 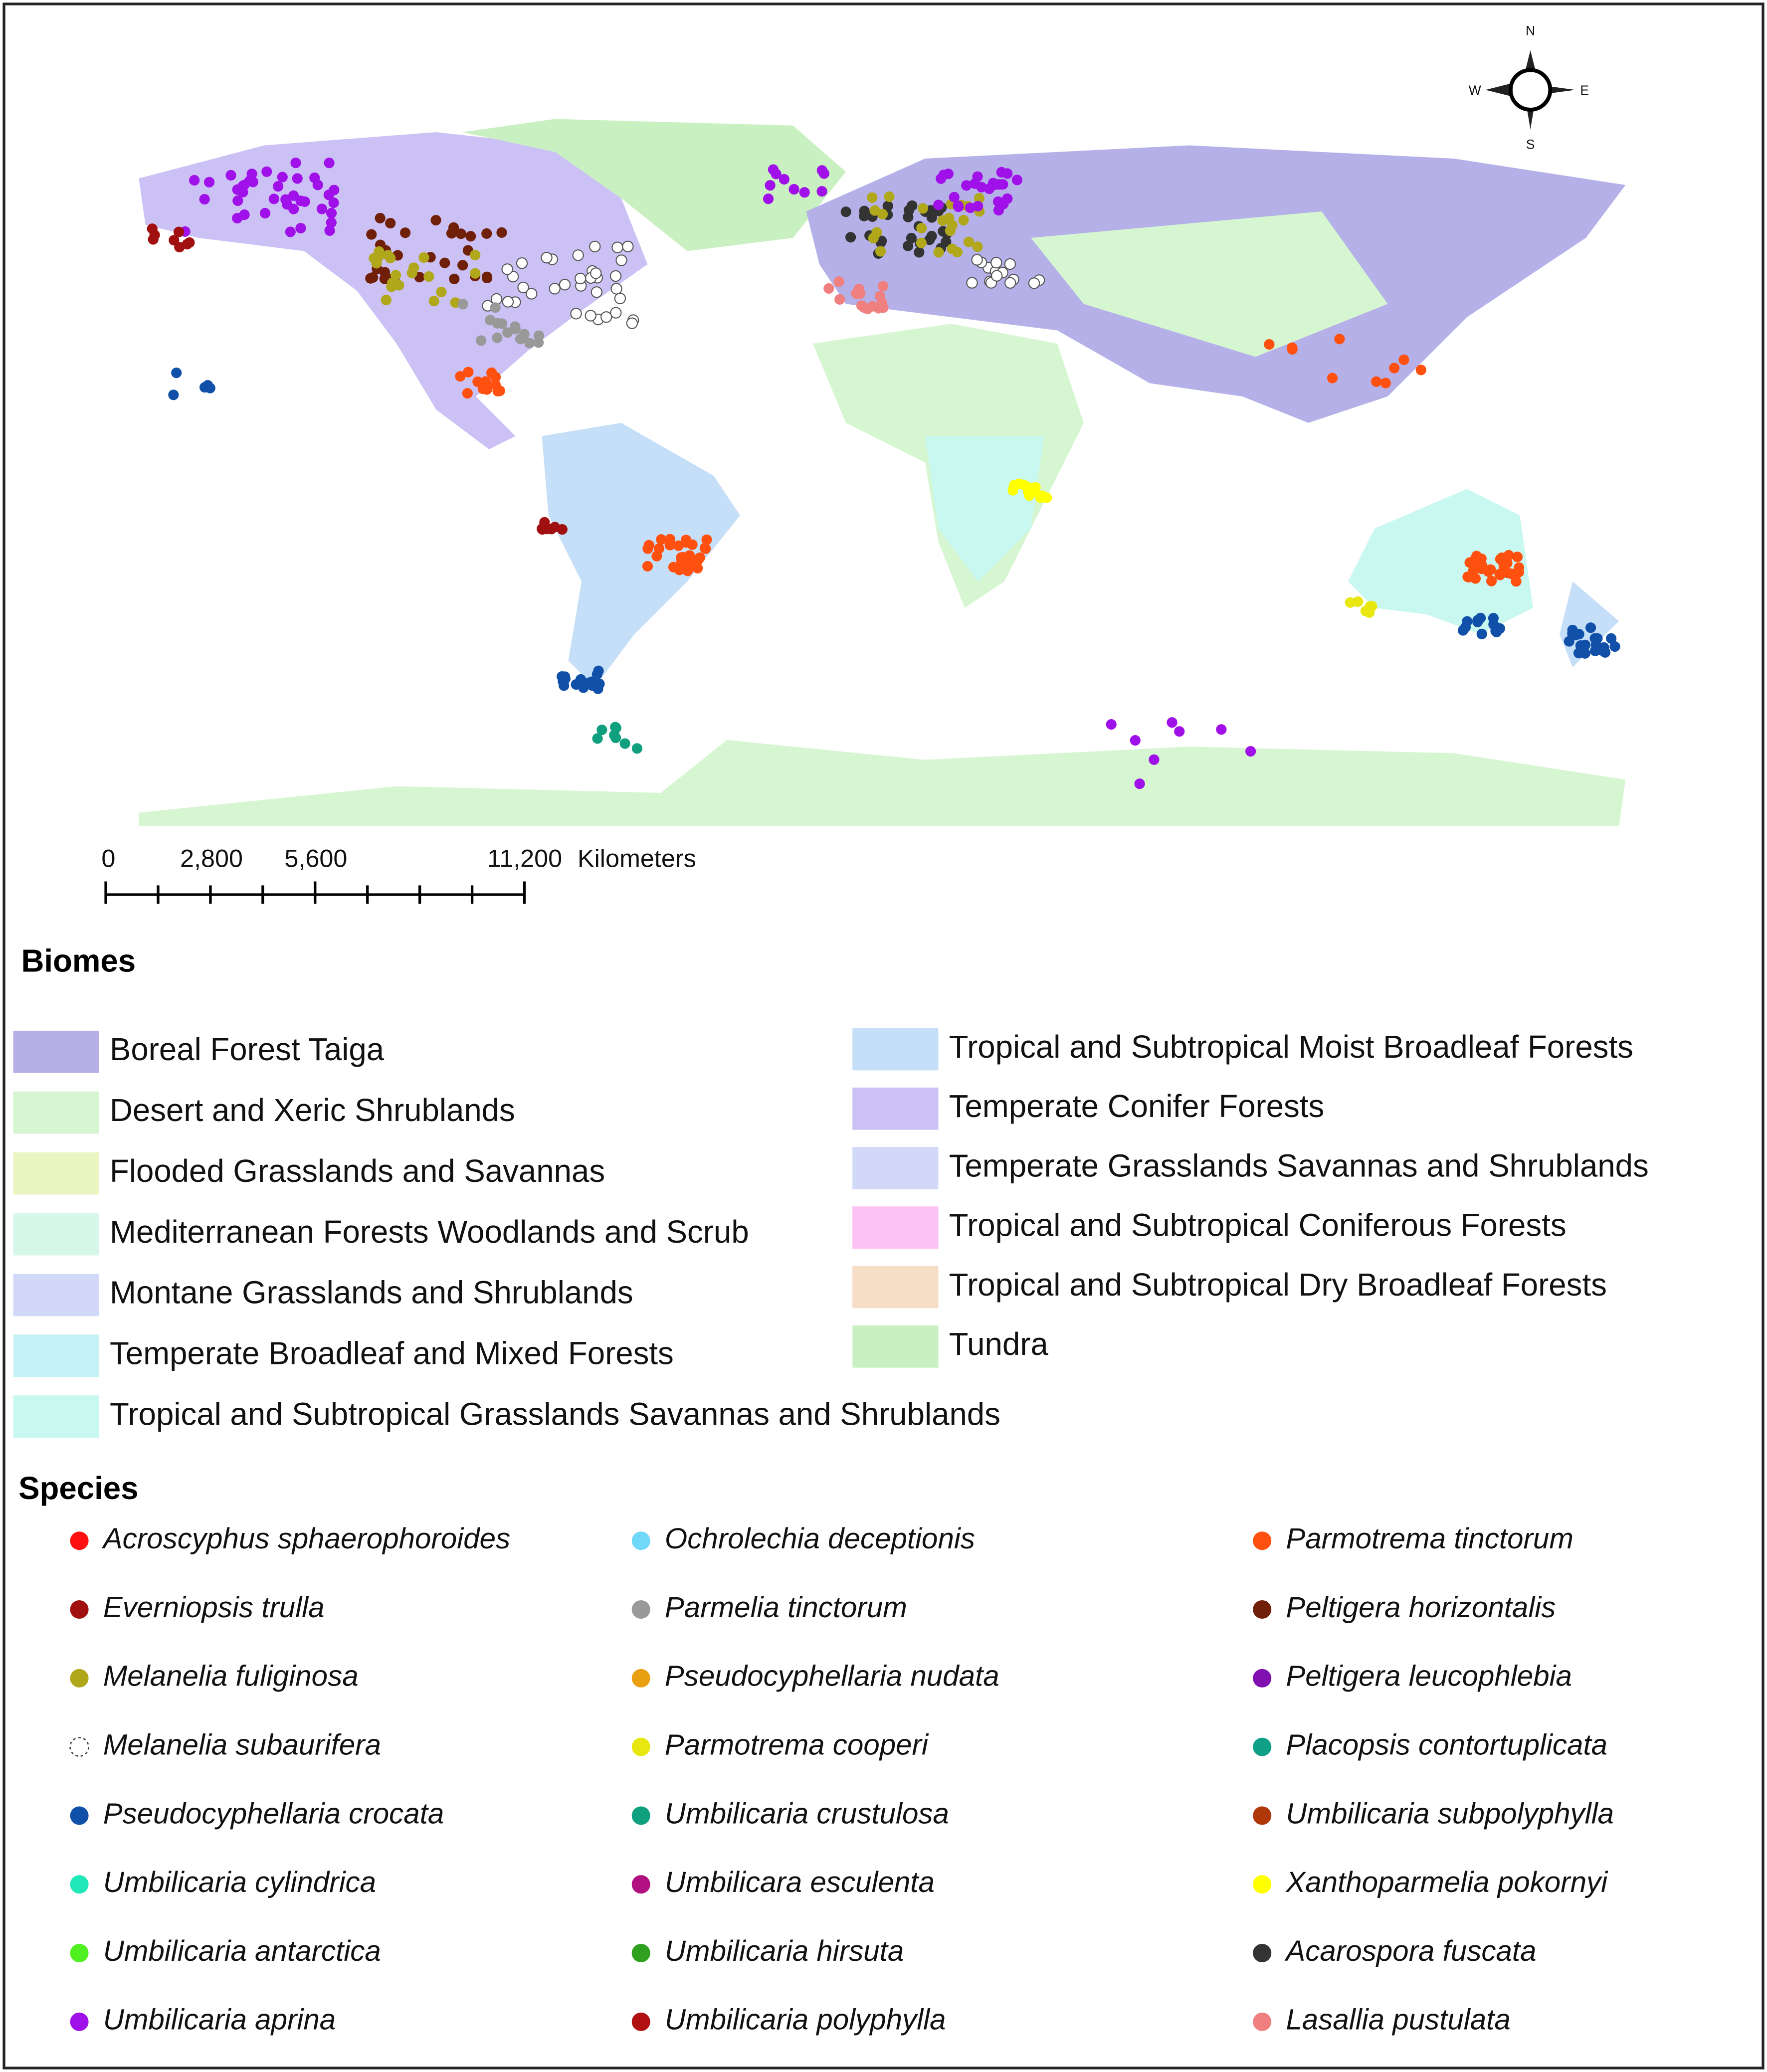 I want to click on species-label: Umbilicaria aprina, so click(x=220, y=2020).